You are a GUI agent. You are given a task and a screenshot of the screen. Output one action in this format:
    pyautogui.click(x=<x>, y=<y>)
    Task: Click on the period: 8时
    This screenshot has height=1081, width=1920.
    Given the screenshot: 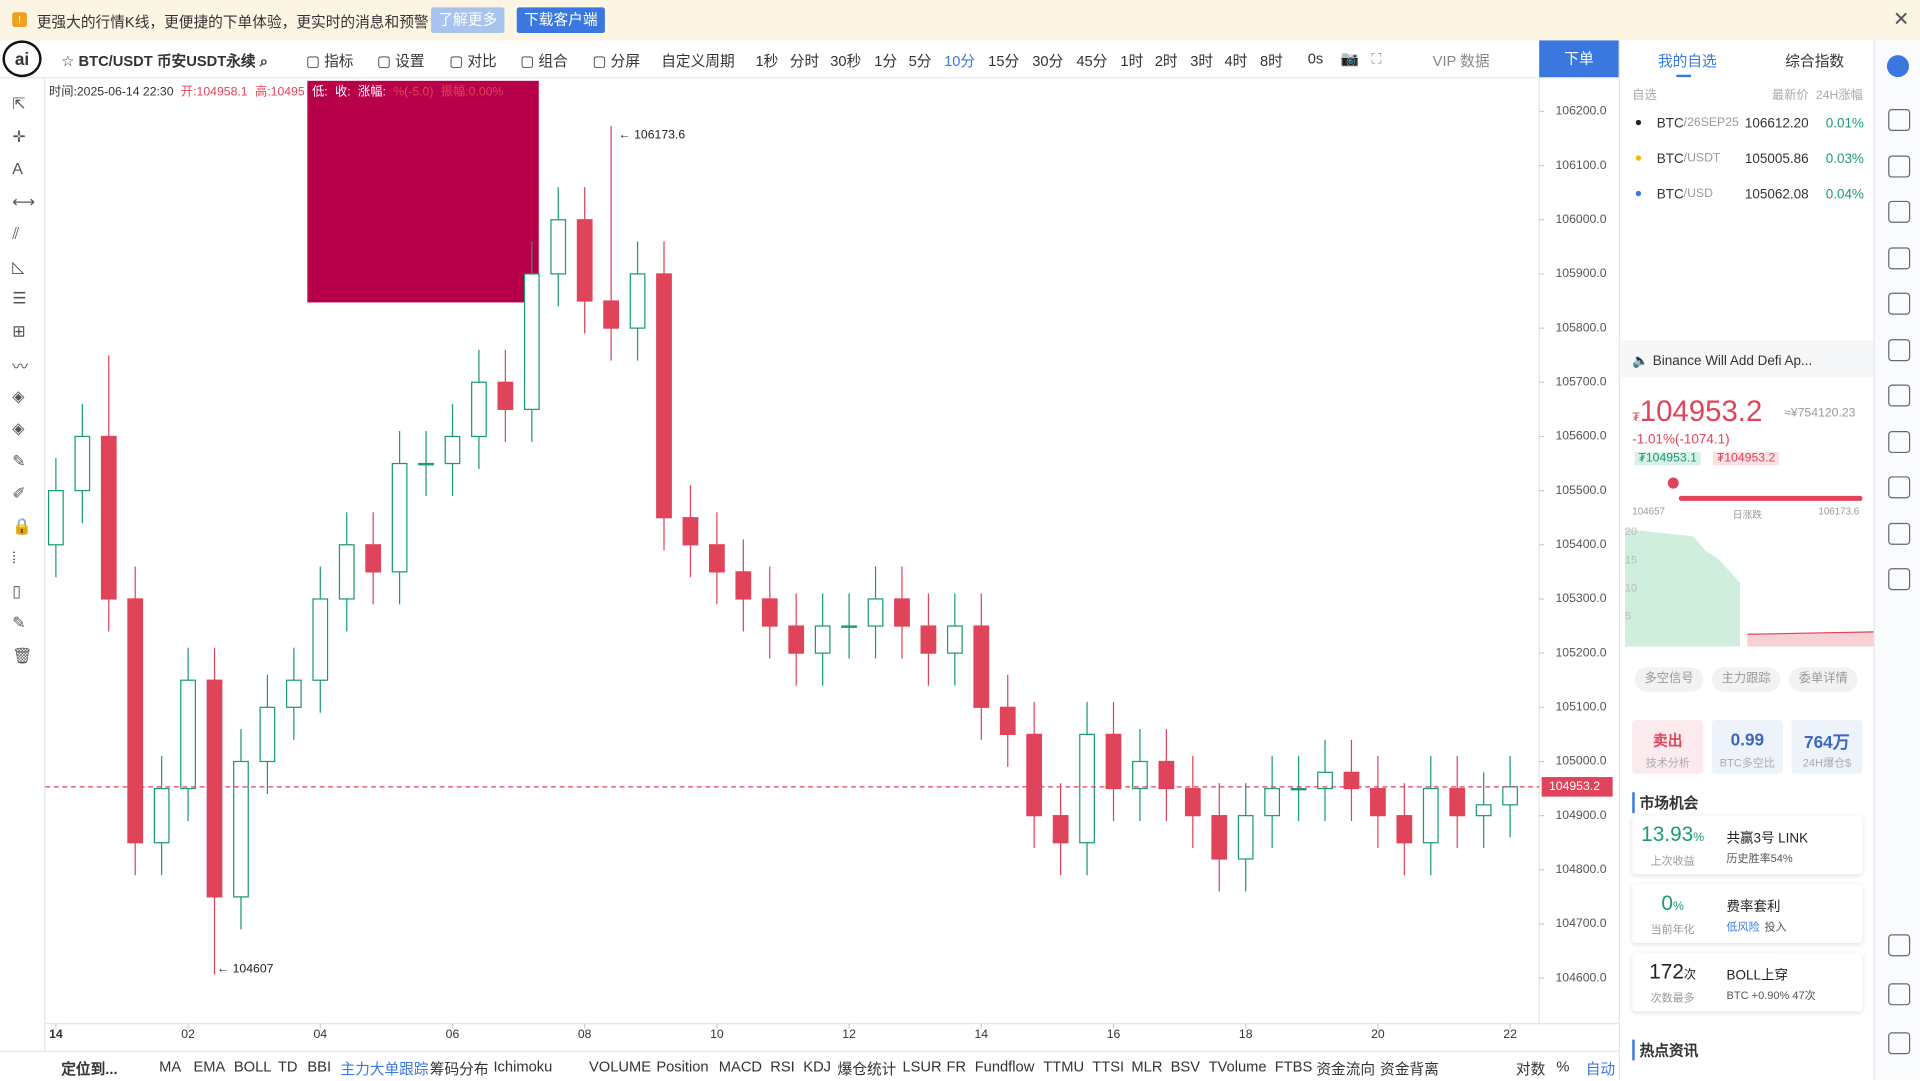 What is the action you would take?
    pyautogui.click(x=1271, y=61)
    